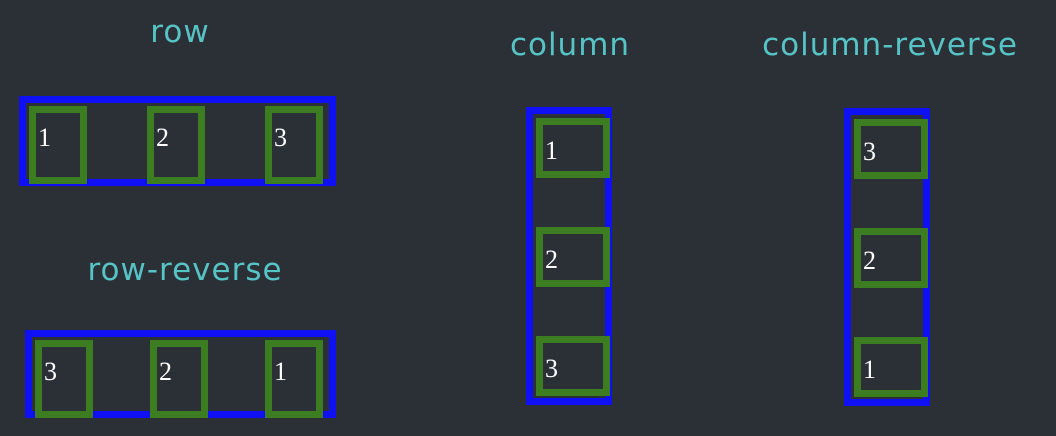 Image resolution: width=1056 pixels, height=436 pixels. What do you see at coordinates (176, 145) in the screenshot?
I see `row-item: 2` at bounding box center [176, 145].